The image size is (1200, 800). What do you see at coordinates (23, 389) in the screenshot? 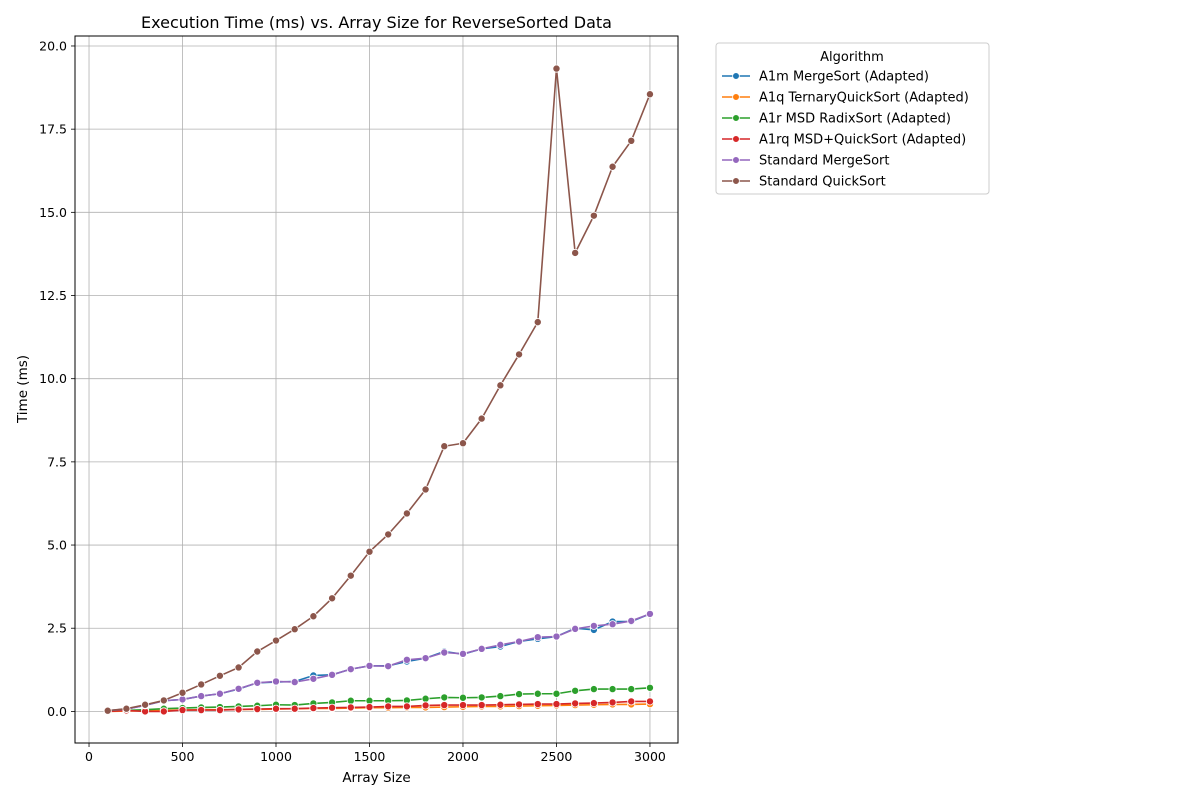
I see `y-axis-title: Time (ms)` at bounding box center [23, 389].